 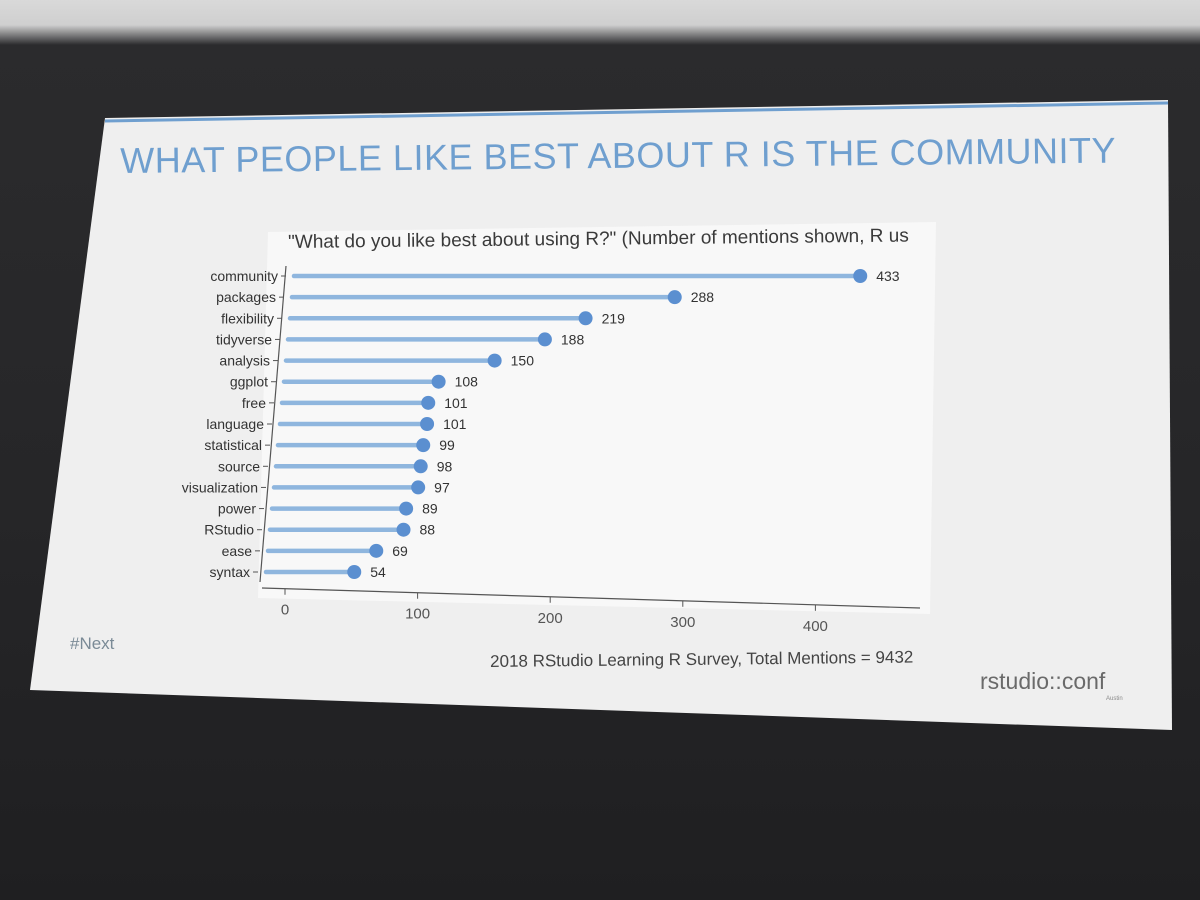 I want to click on value-label: 99, so click(x=447, y=445).